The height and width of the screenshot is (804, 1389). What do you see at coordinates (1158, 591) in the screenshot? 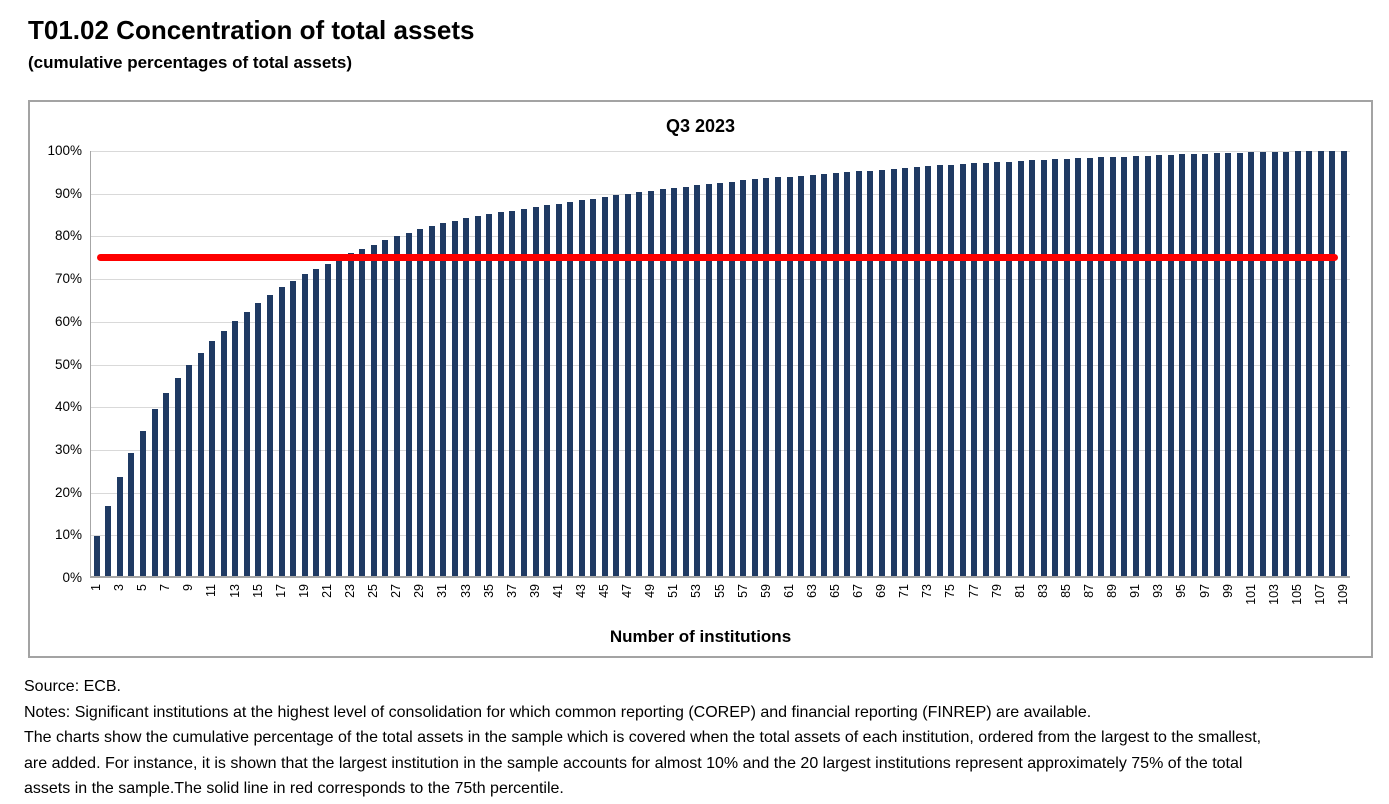
I see `x-tick-label: 93` at bounding box center [1158, 591].